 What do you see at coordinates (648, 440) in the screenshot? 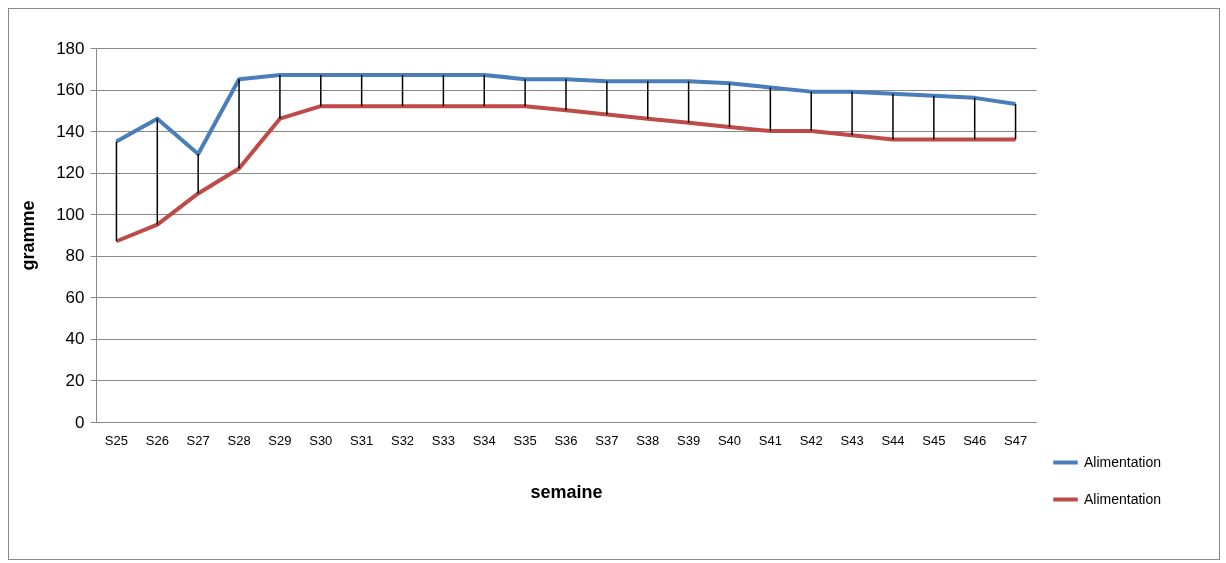
I see `x-tick-label: S38` at bounding box center [648, 440].